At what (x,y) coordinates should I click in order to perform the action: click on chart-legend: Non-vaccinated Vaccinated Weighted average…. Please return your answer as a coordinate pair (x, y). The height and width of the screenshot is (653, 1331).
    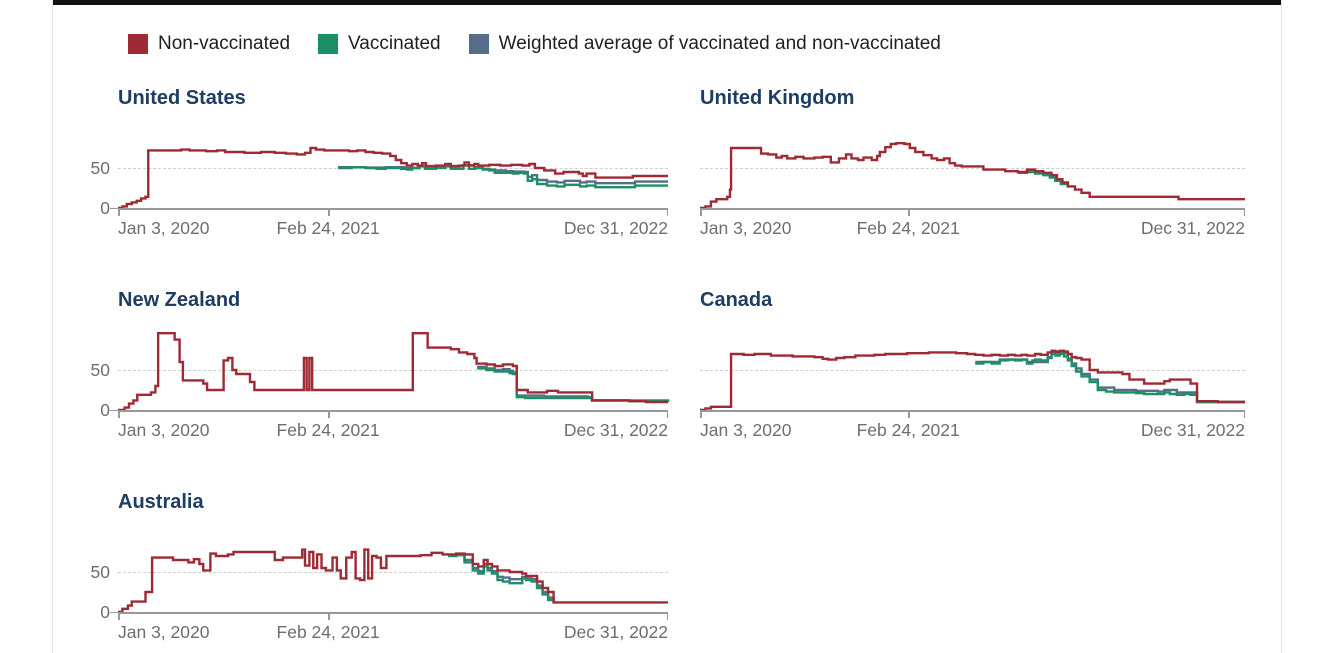
    Looking at the image, I should click on (548, 44).